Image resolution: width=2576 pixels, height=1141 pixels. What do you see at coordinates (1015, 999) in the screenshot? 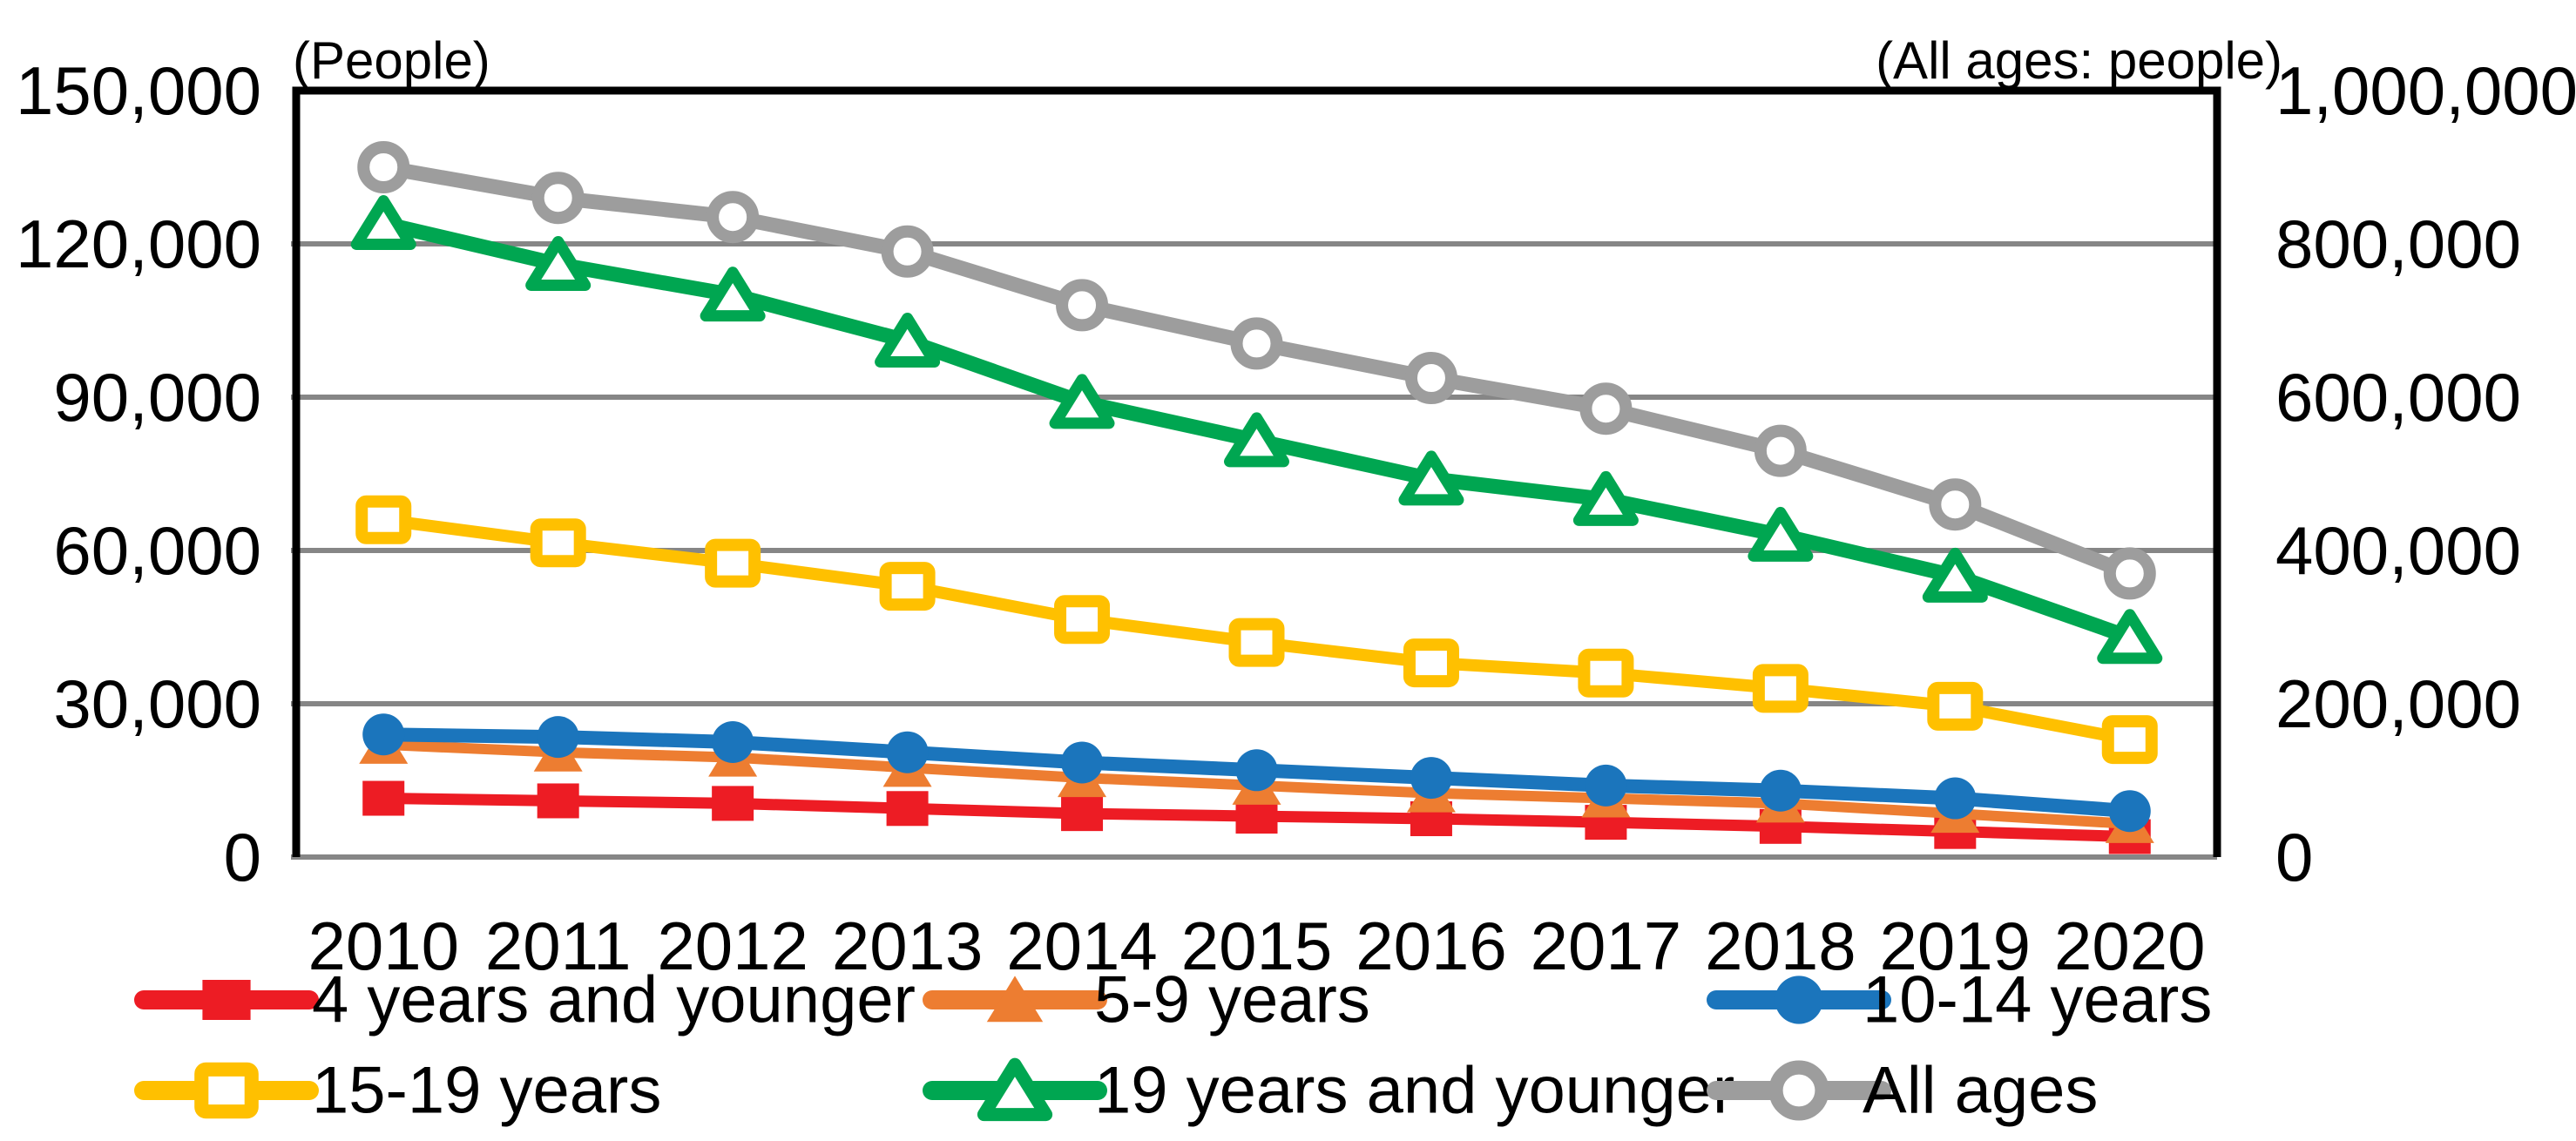
I see `filled-triangle-marker` at bounding box center [1015, 999].